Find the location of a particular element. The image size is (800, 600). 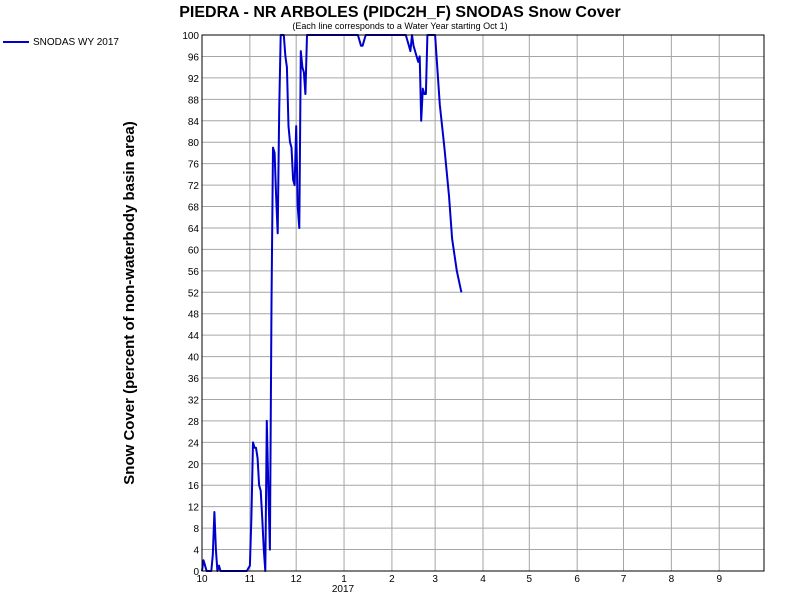

x-tick-label: 2 is located at coordinates (392, 579).